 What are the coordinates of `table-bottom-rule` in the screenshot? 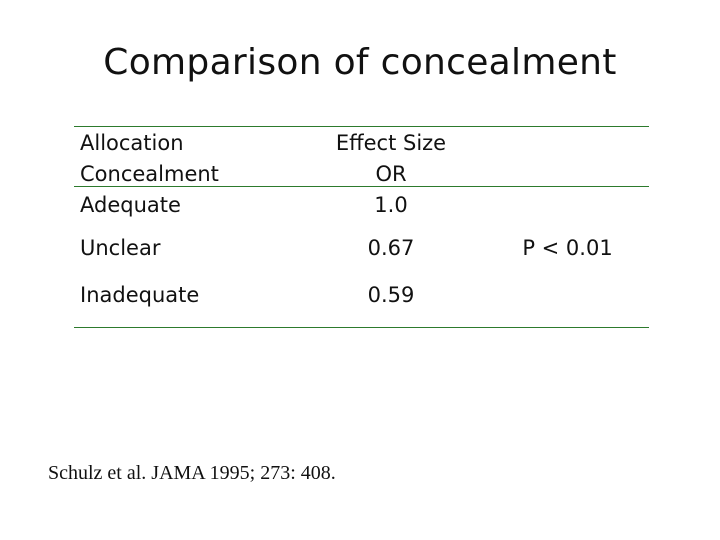 It's located at (361, 327).